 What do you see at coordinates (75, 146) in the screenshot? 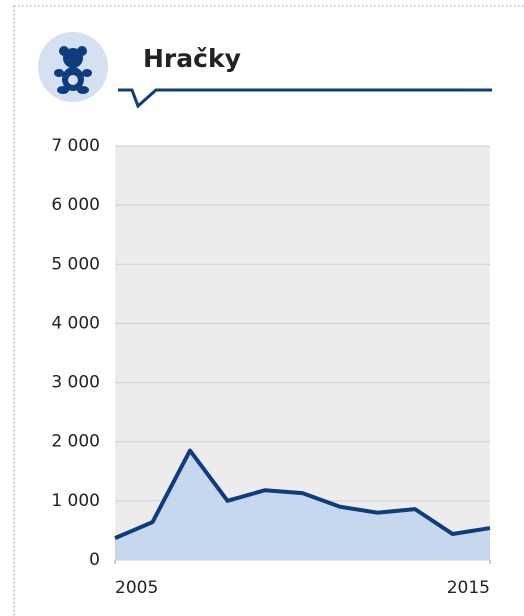
I see `y-tick-label: 7 000` at bounding box center [75, 146].